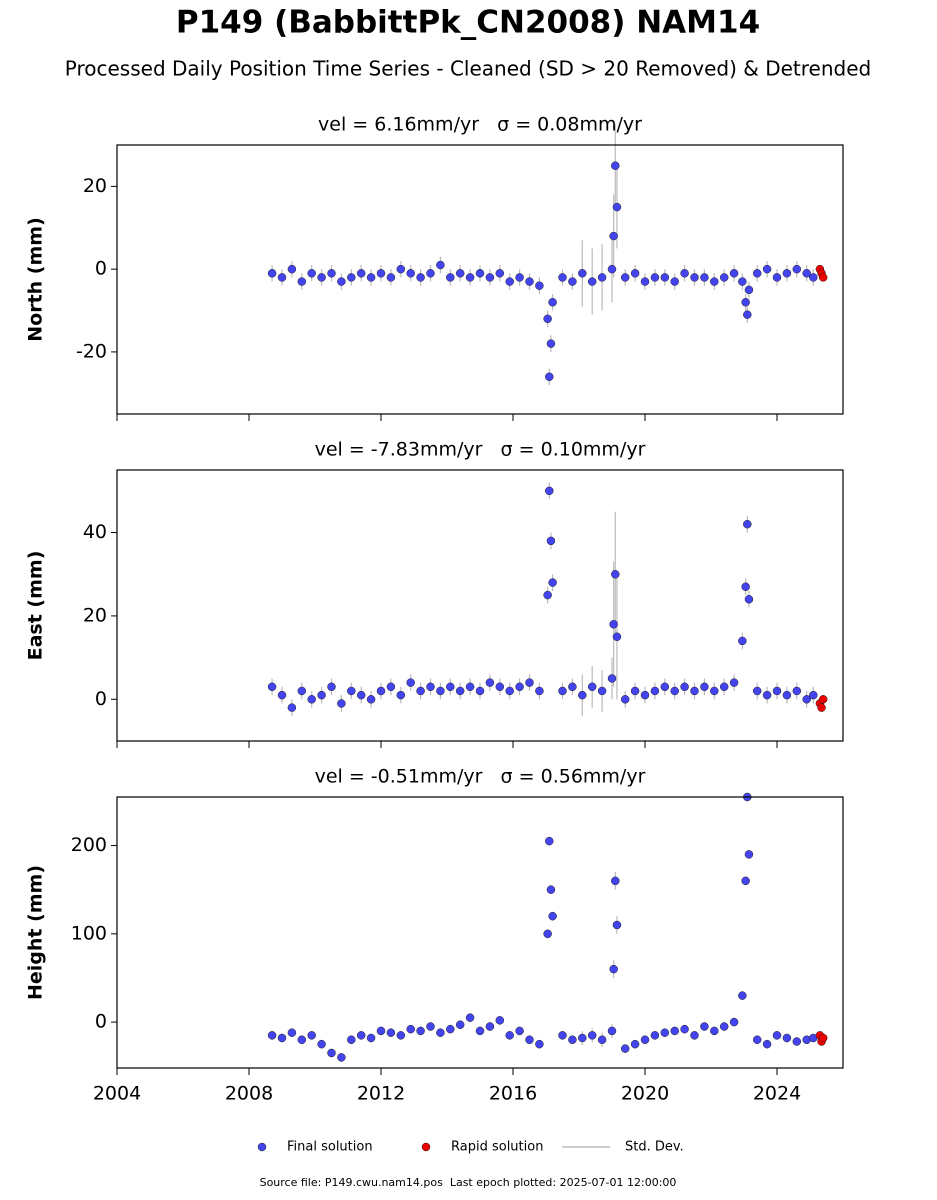 The height and width of the screenshot is (1200, 937). I want to click on legend-label: Final solution, so click(330, 1147).